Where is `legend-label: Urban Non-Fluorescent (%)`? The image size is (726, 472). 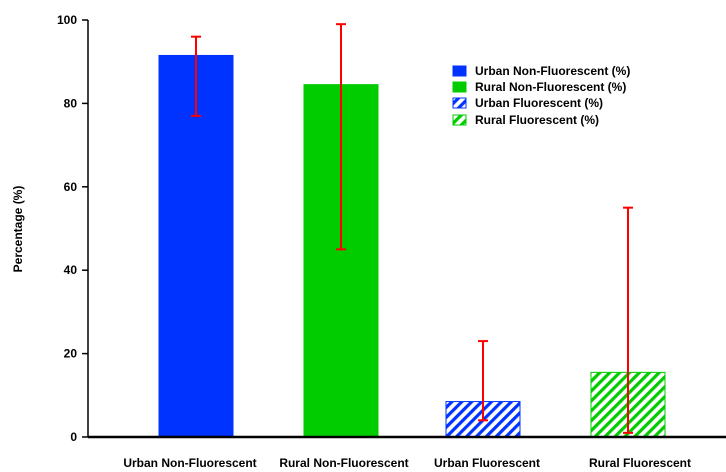 legend-label: Urban Non-Fluorescent (%) is located at coordinates (552, 71).